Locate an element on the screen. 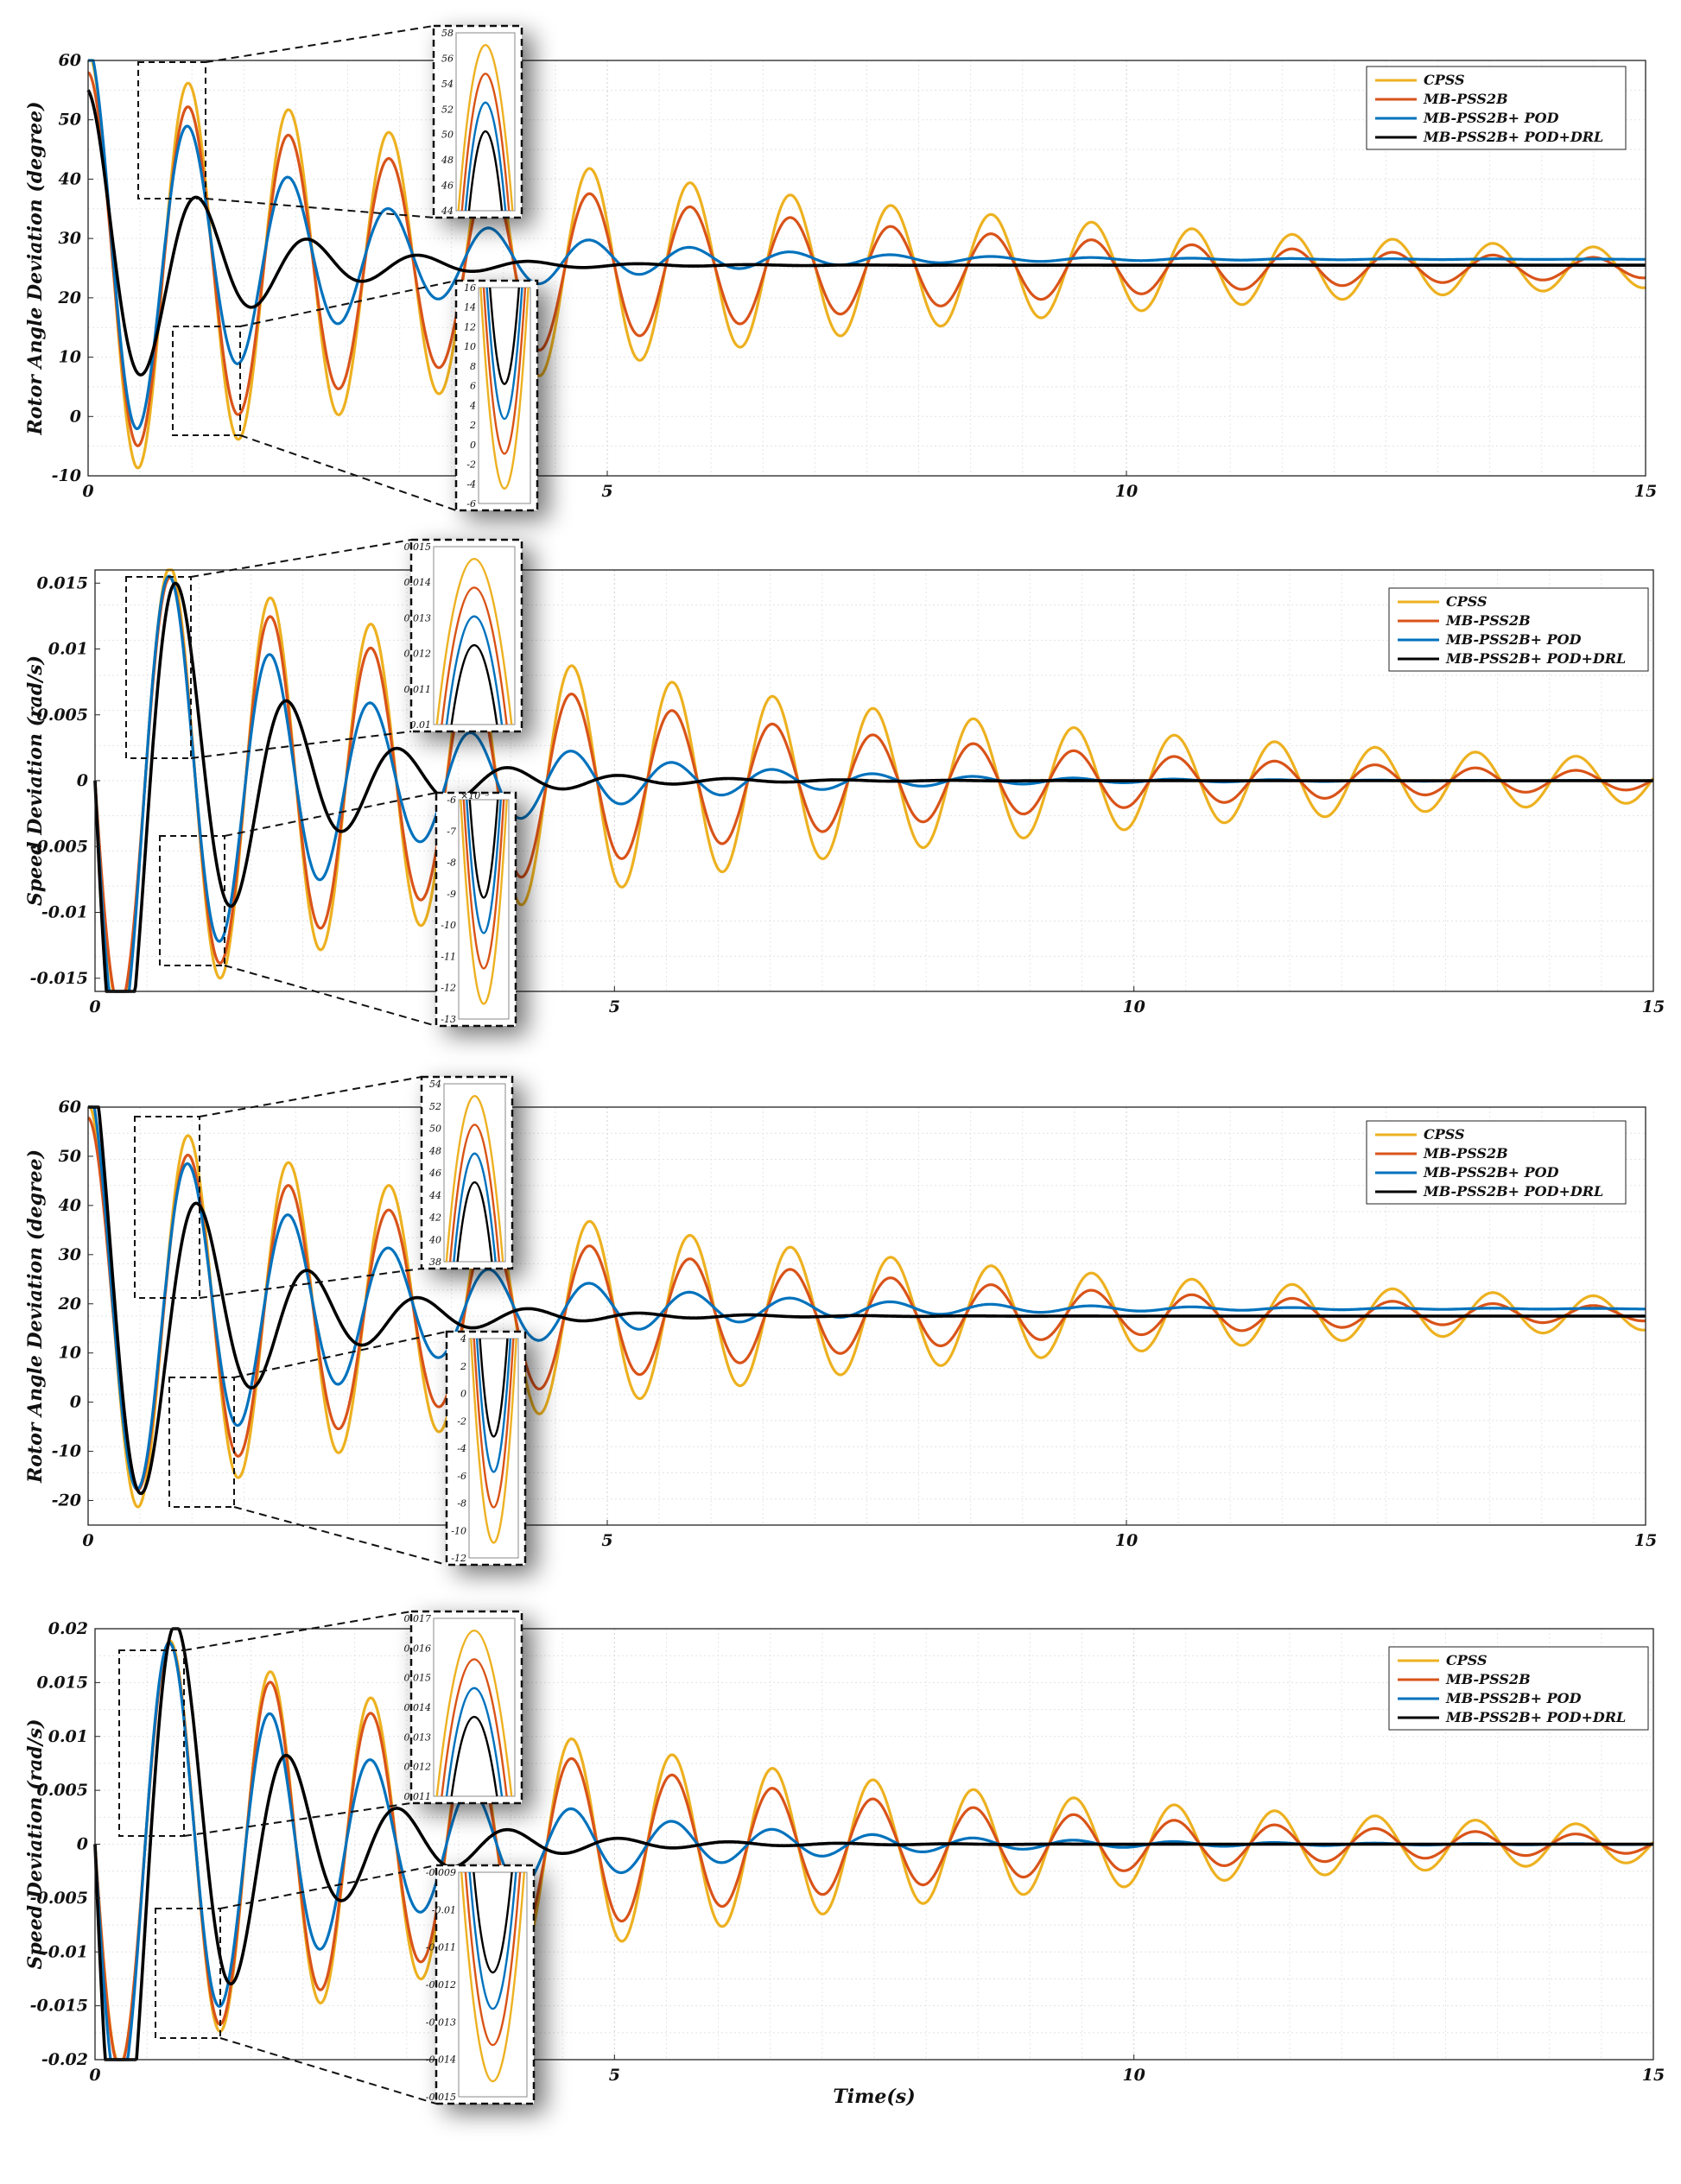  x-tick-label: 10 is located at coordinates (1126, 1541).